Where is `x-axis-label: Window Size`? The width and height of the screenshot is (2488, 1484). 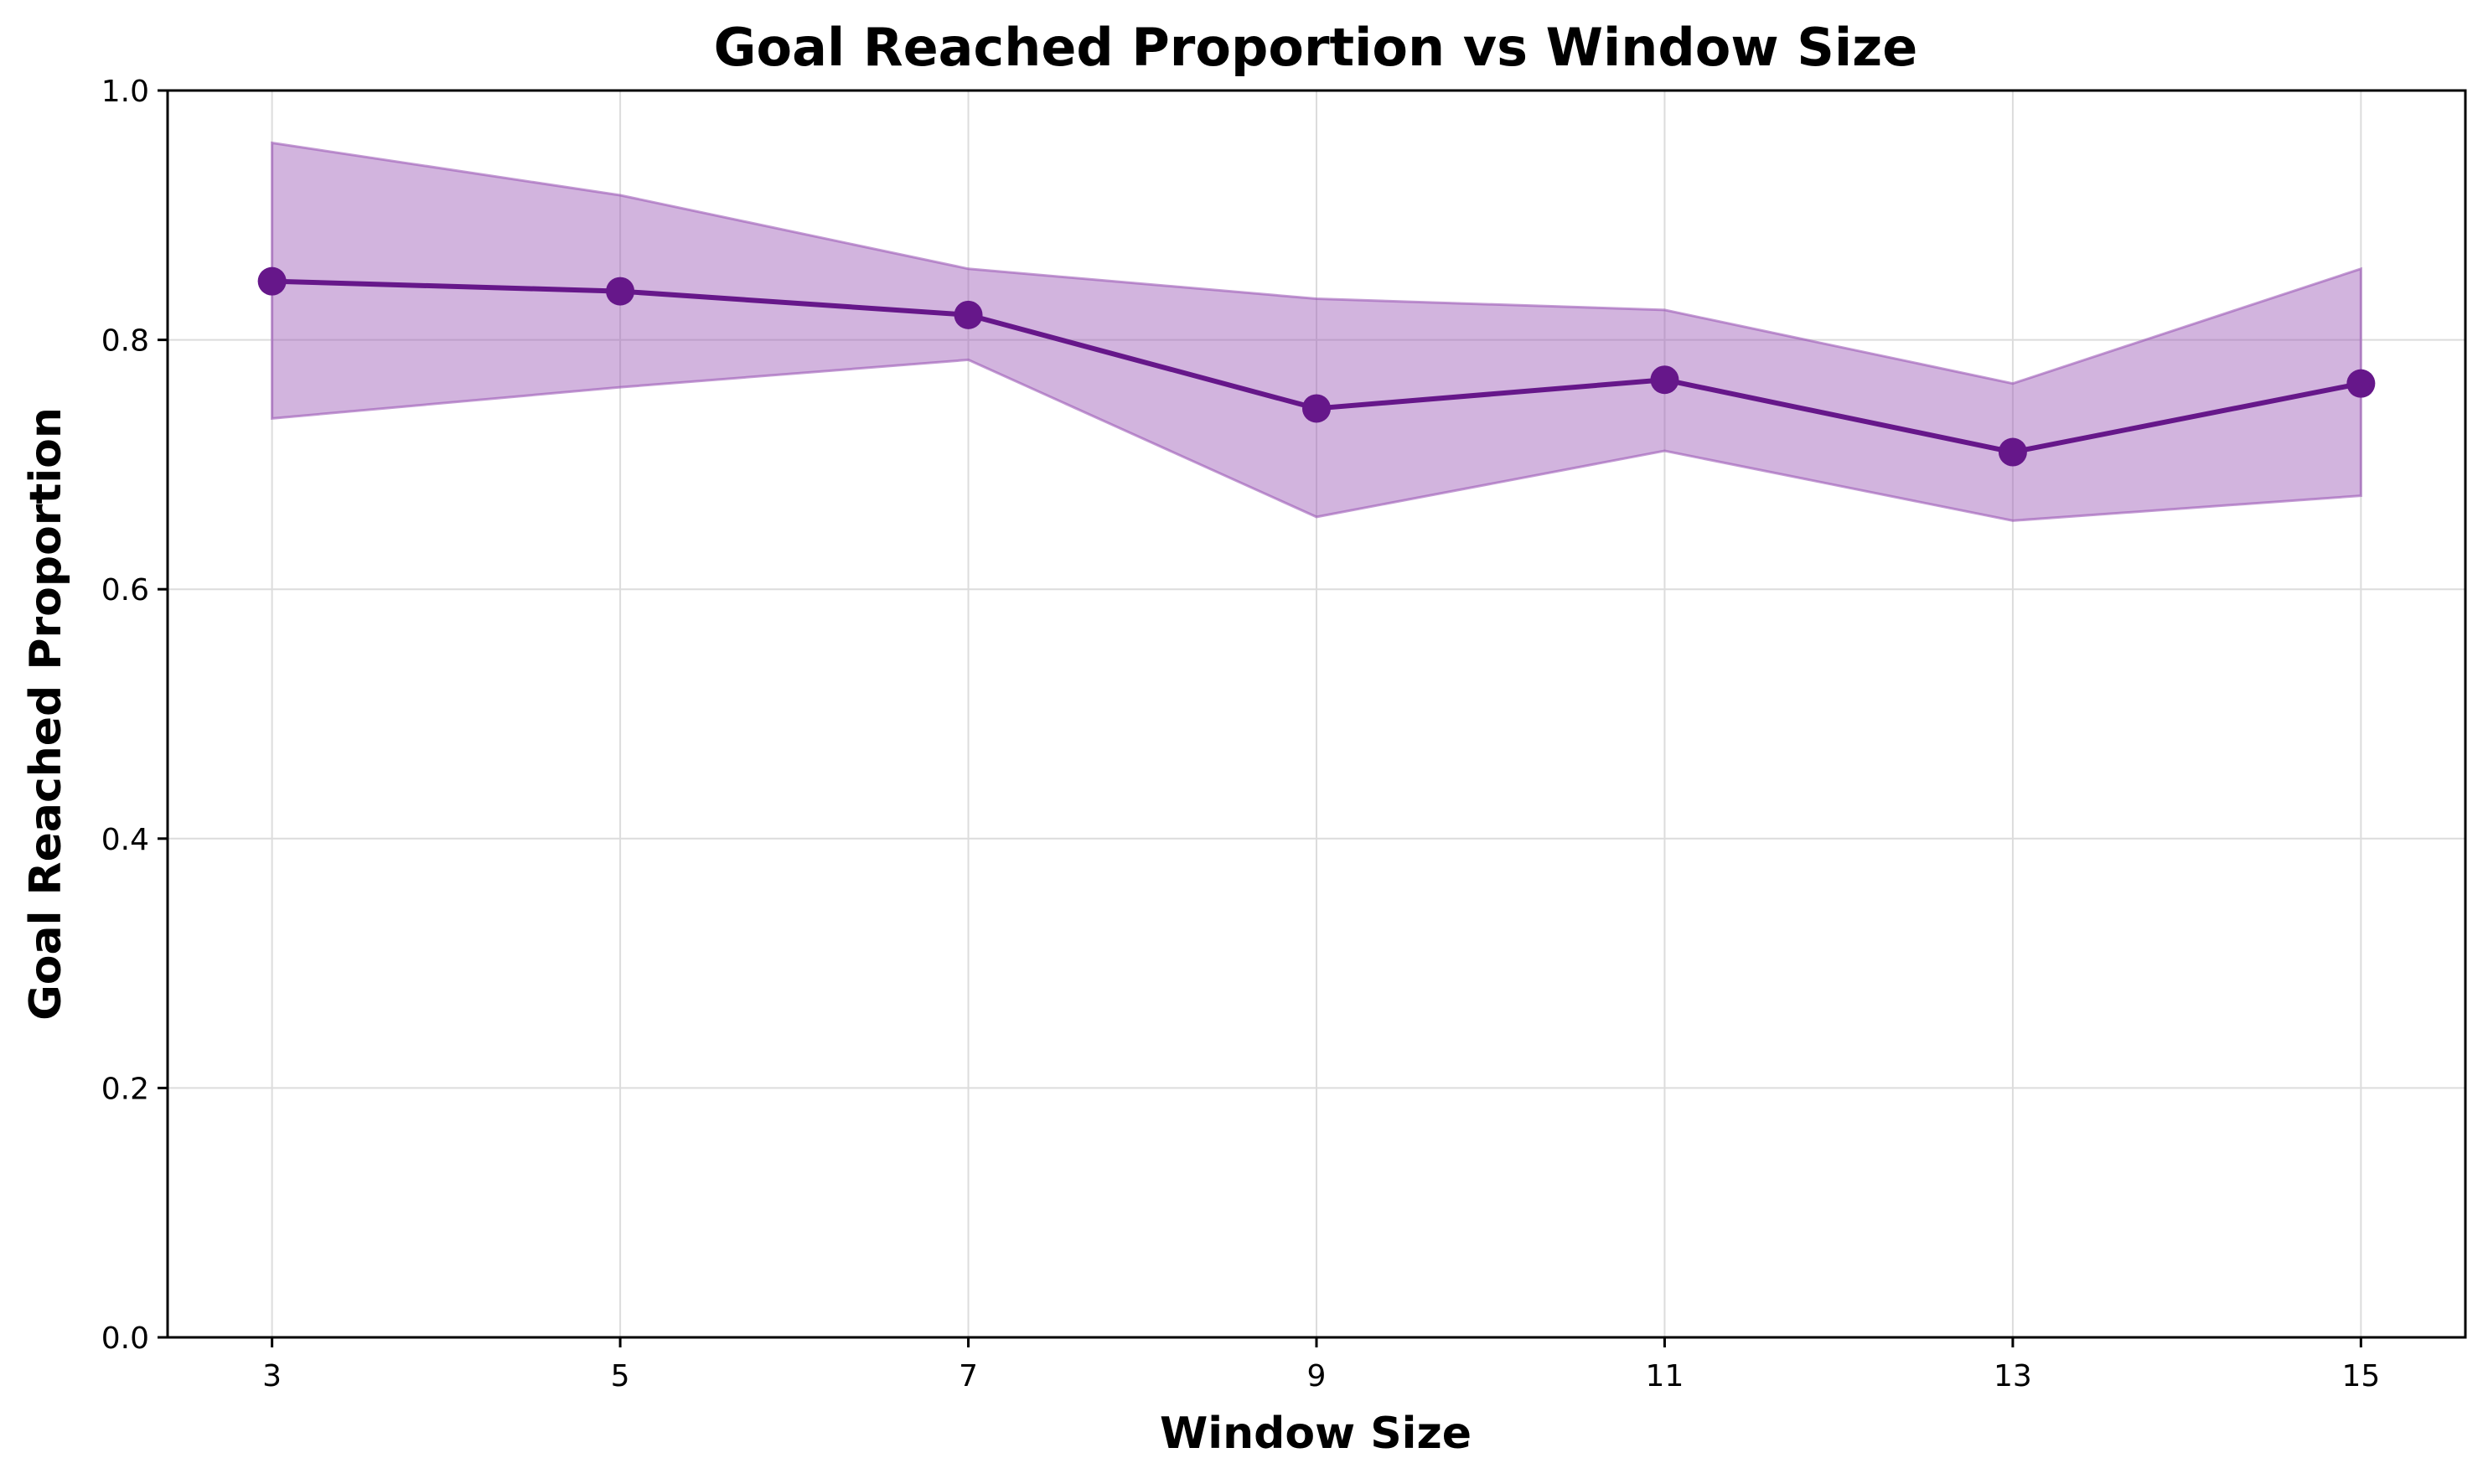
x-axis-label: Window Size is located at coordinates (1316, 1434).